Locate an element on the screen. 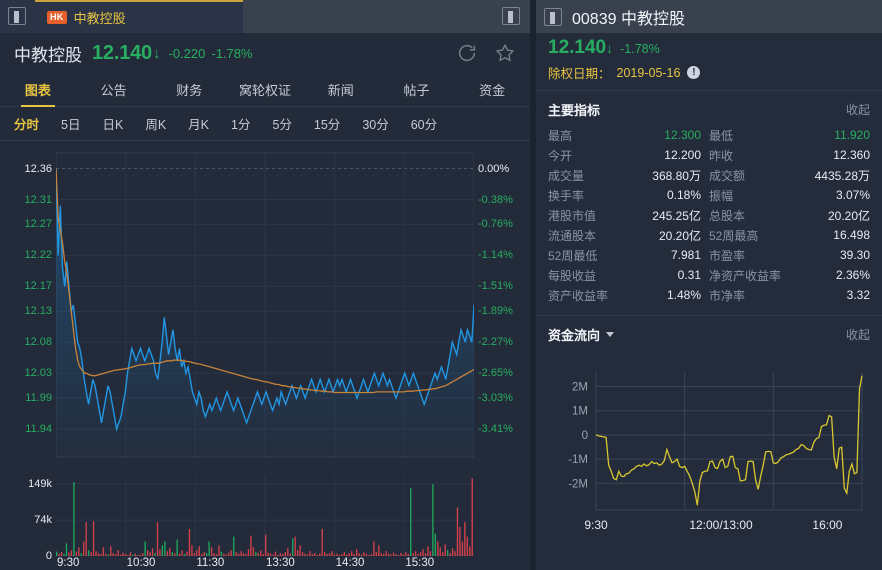 Image resolution: width=882 pixels, height=570 pixels. tab-posts: 帖子 is located at coordinates (416, 90).